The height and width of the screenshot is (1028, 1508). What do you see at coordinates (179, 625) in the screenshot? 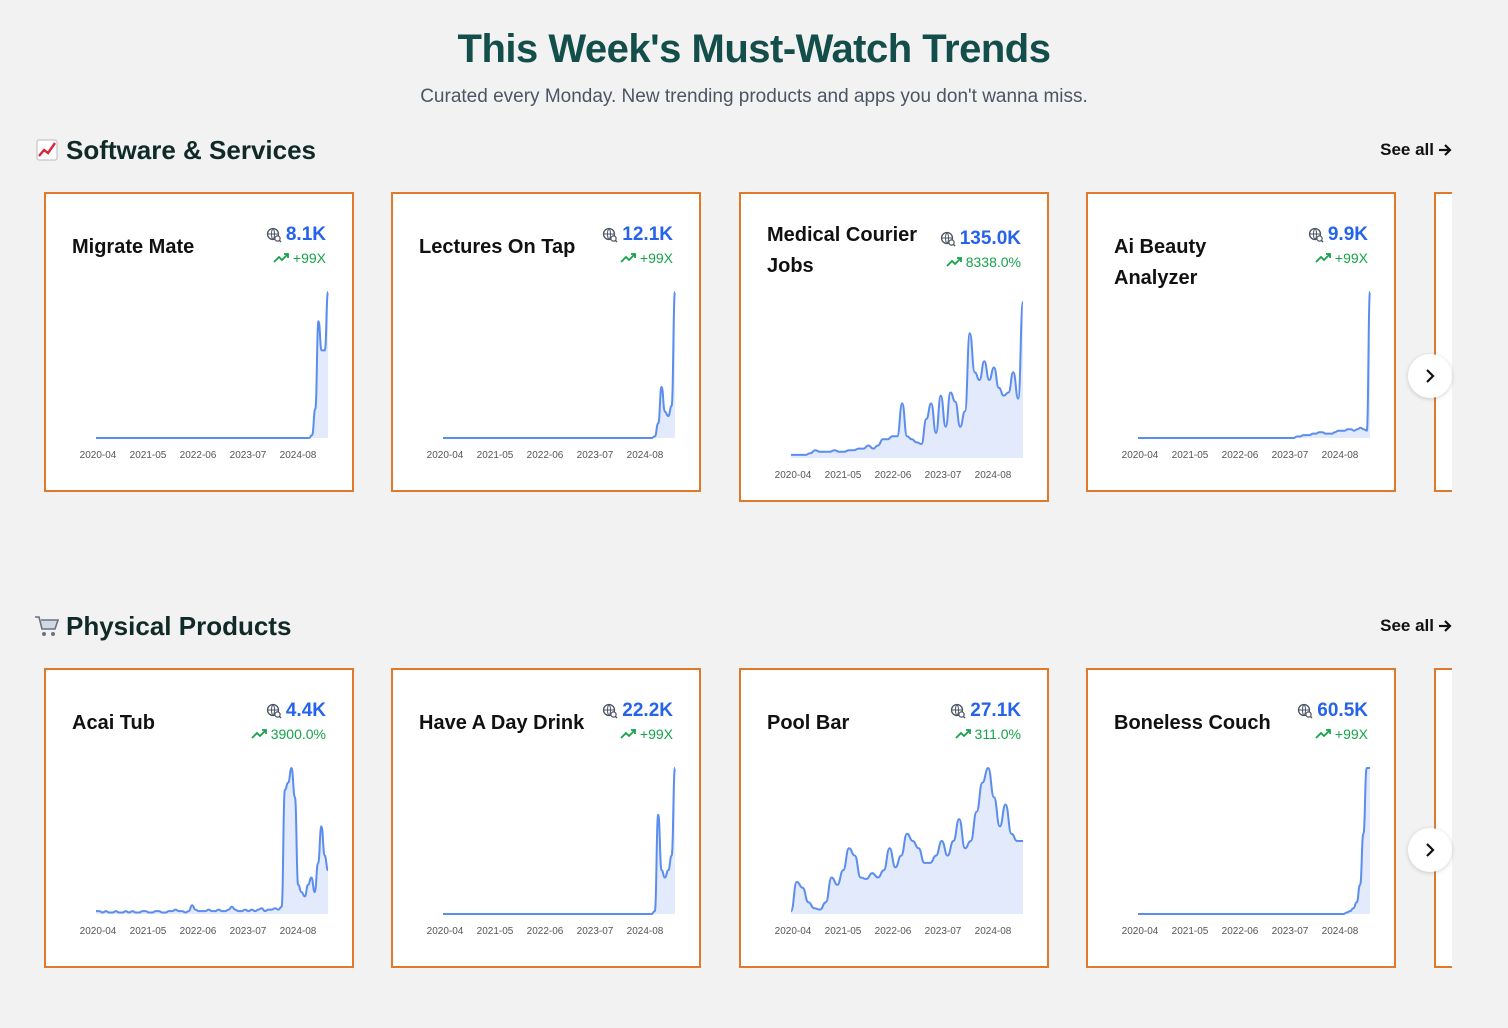
I see `section-title-text: Physical Products` at bounding box center [179, 625].